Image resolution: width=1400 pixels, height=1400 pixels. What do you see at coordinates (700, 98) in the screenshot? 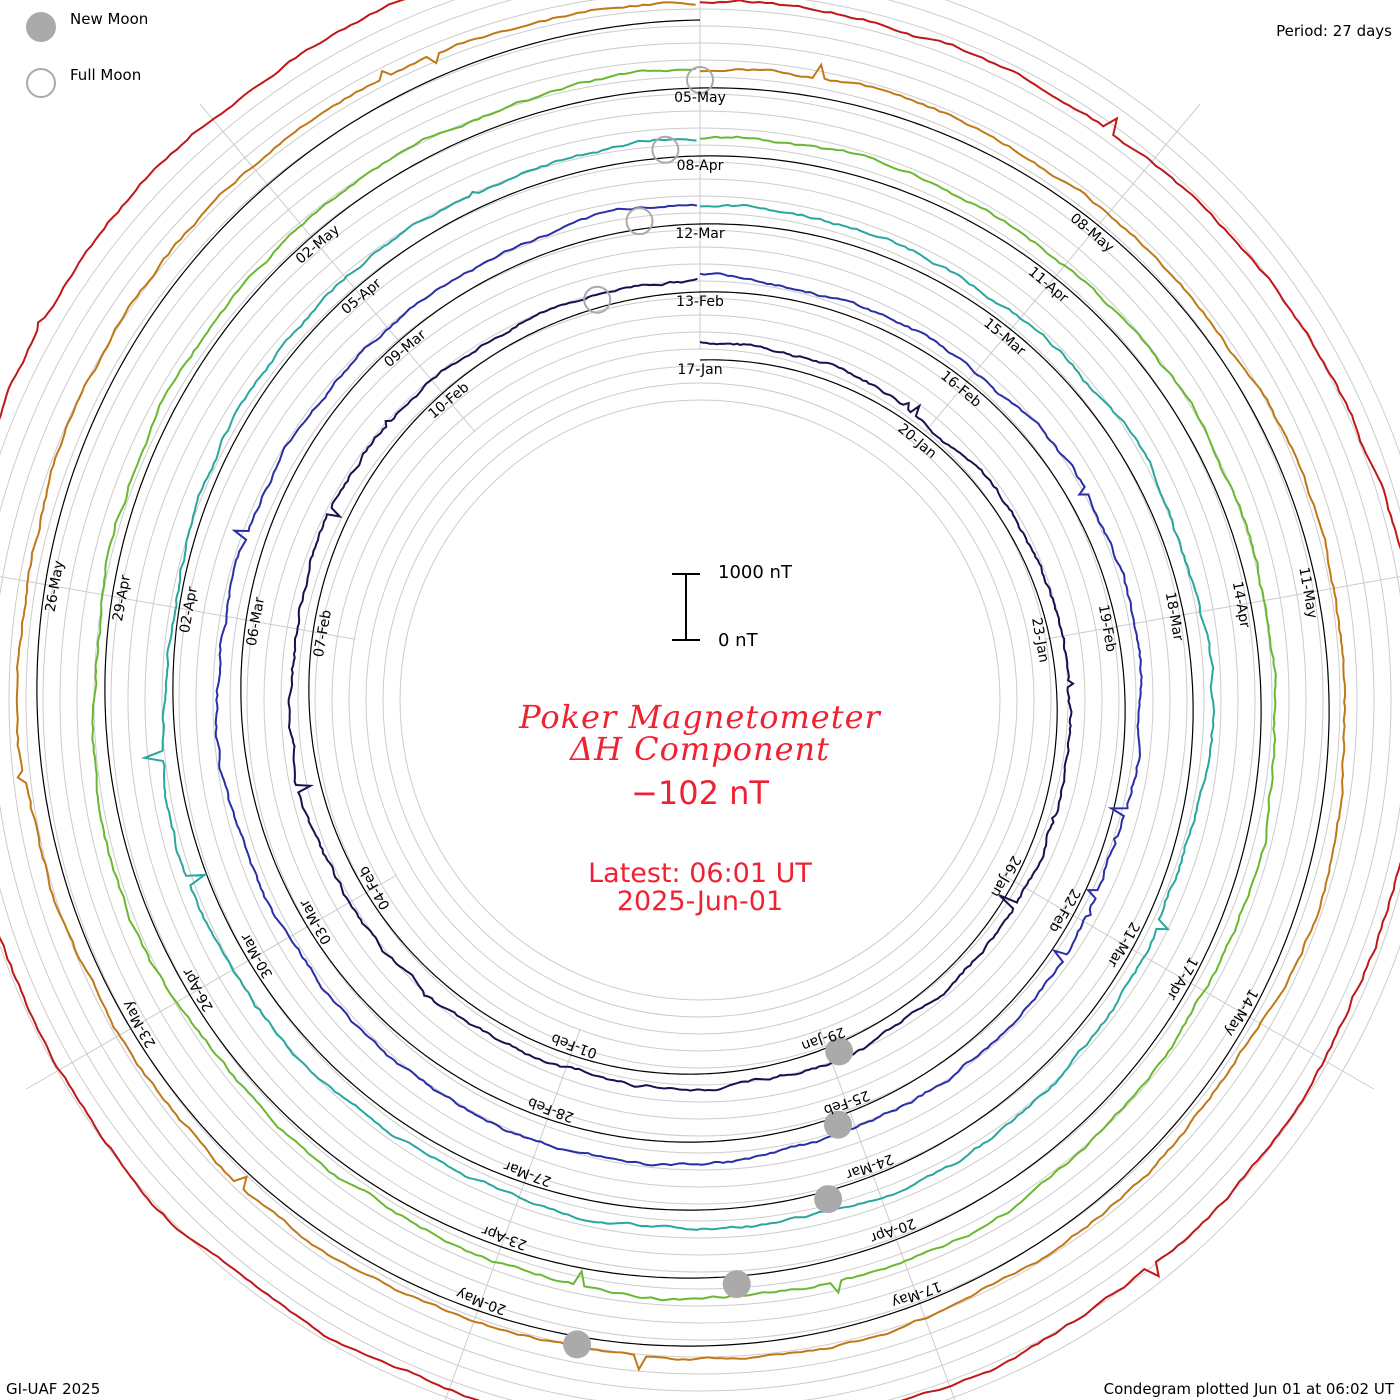
I see `date-label: 05-May` at bounding box center [700, 98].